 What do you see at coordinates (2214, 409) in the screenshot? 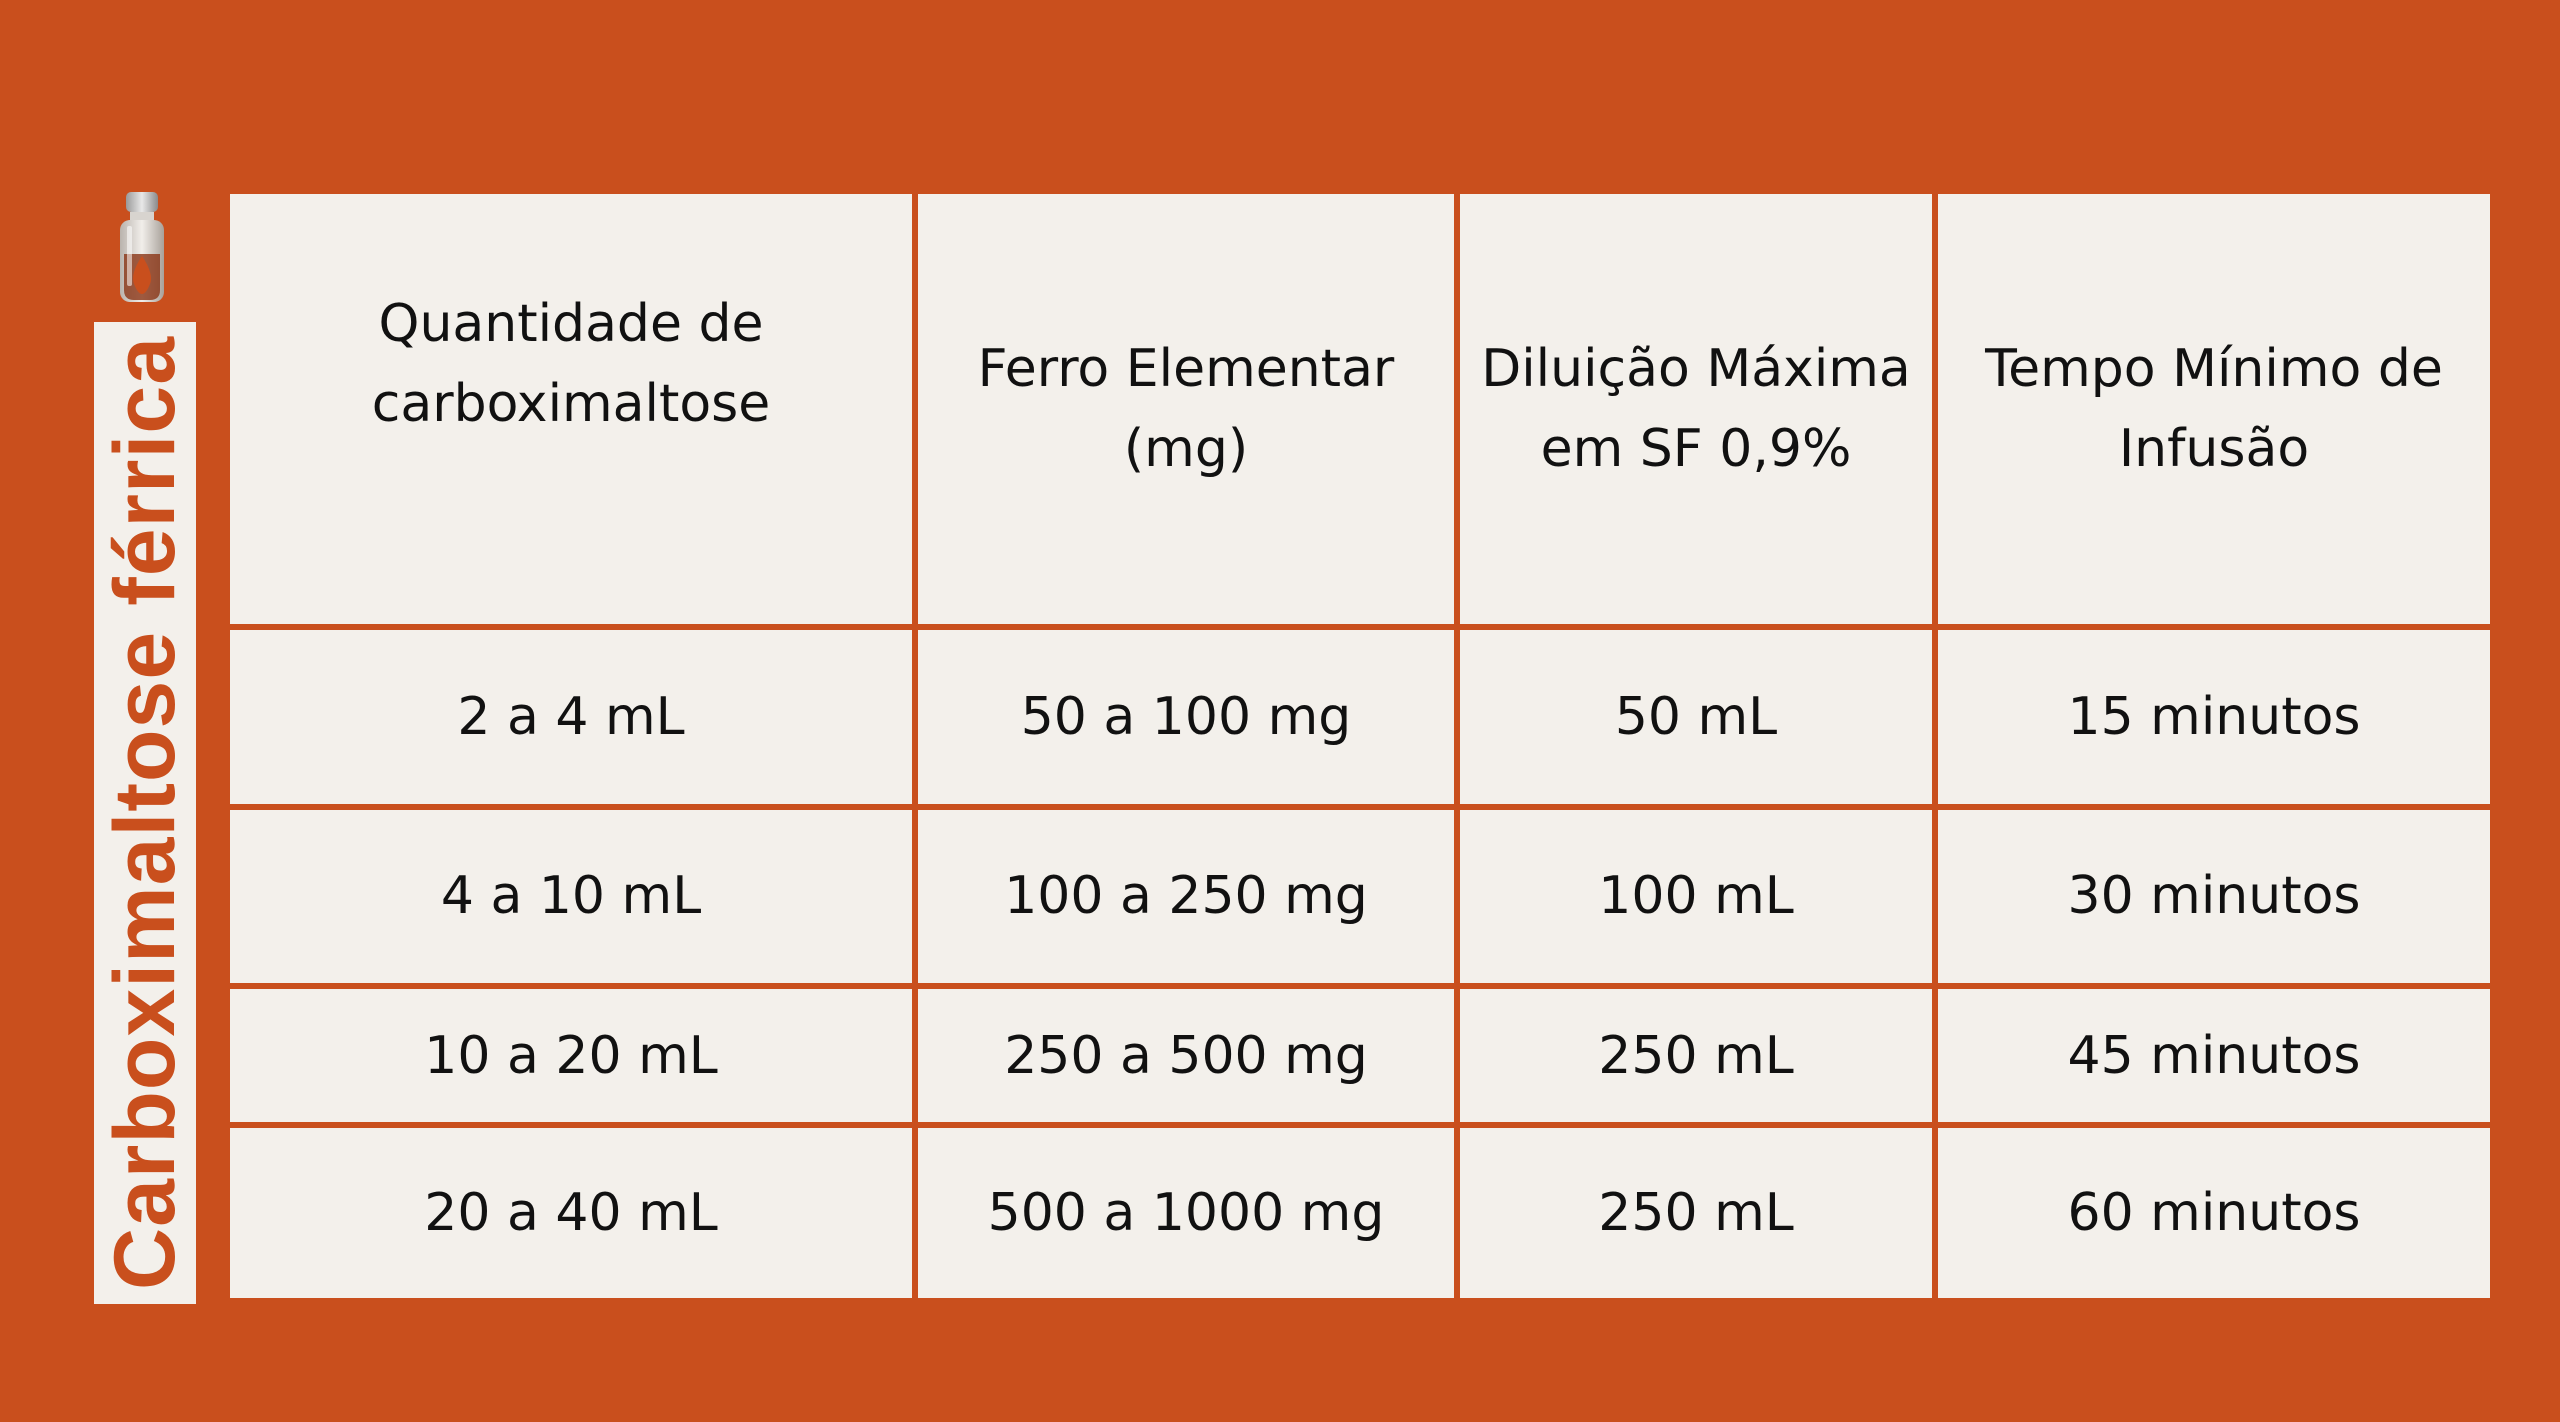
I see `header-tempo-minimo: Tempo Mínimo de Infusão` at bounding box center [2214, 409].